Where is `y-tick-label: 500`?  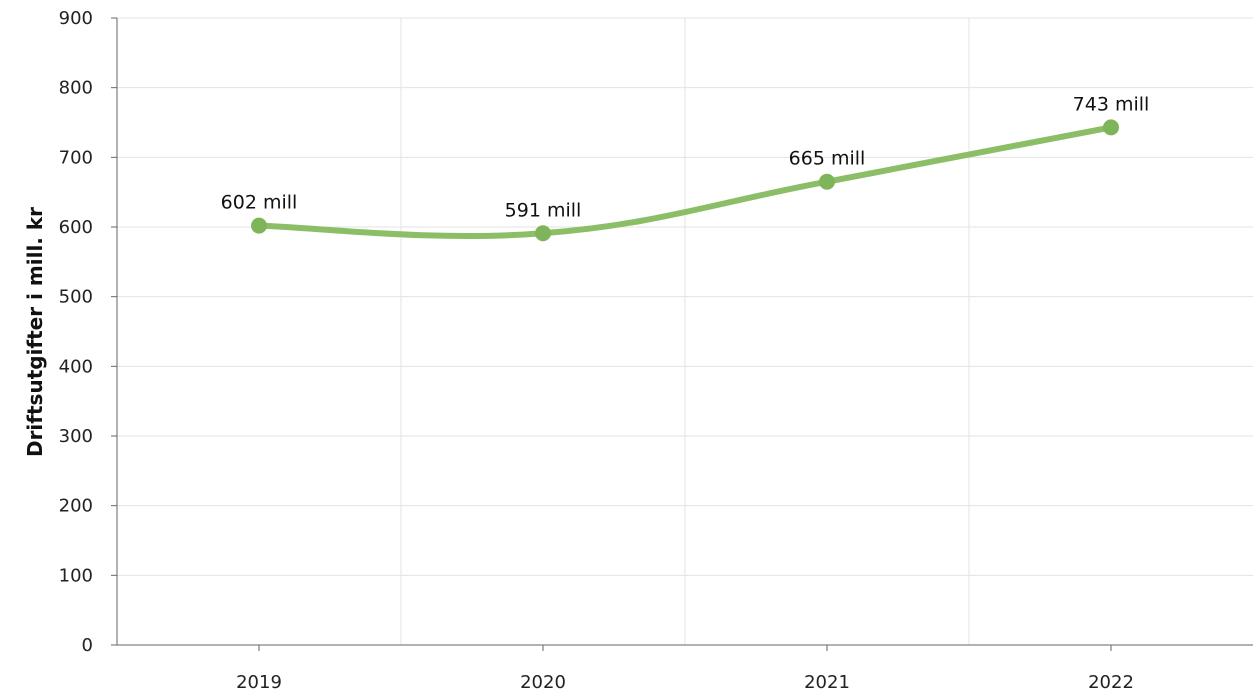
y-tick-label: 500 is located at coordinates (76, 297).